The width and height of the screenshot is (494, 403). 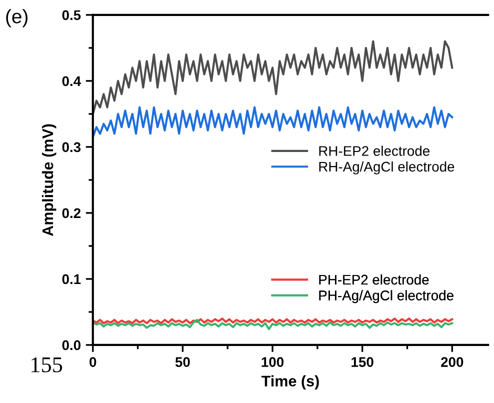 I want to click on y-tick-label: 0.0, so click(x=71, y=345).